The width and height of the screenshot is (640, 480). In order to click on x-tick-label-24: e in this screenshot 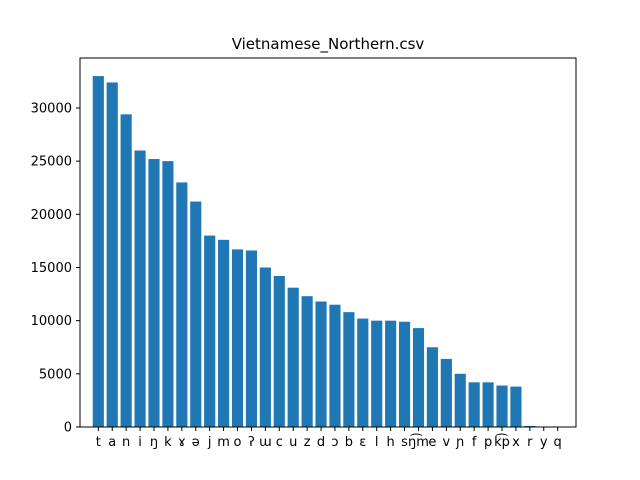, I will do `click(432, 442)`.